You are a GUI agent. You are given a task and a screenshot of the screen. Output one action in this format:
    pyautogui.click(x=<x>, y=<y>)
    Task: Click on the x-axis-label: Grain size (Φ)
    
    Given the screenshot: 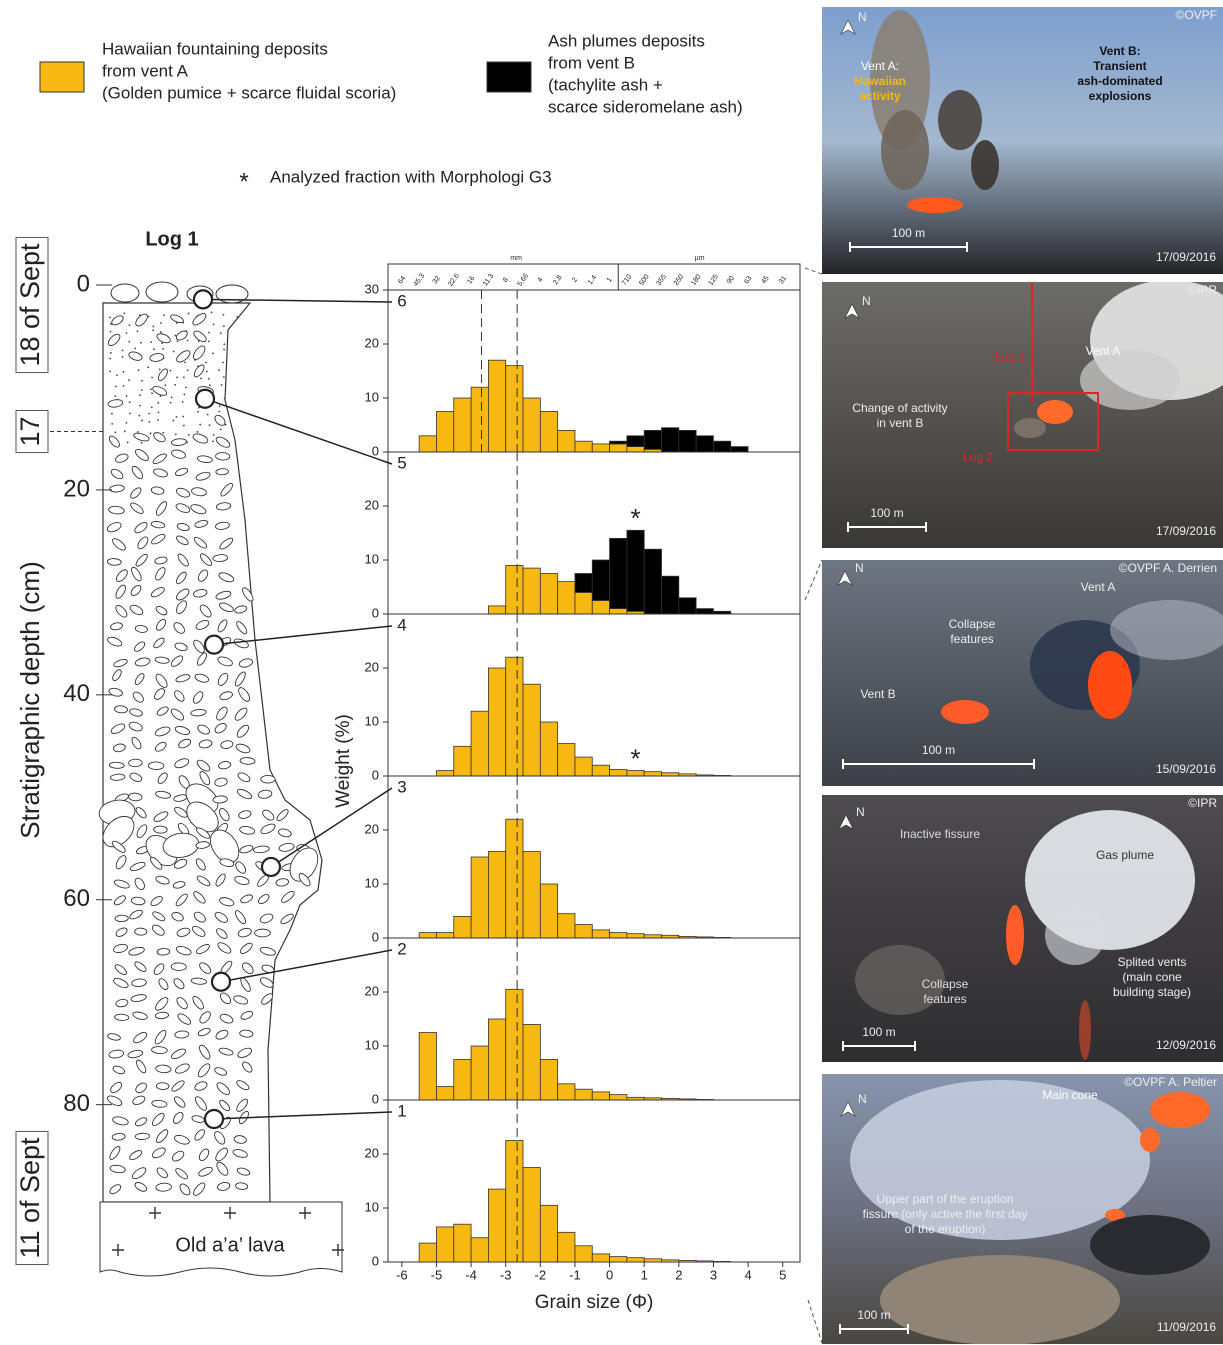 What is the action you would take?
    pyautogui.click(x=594, y=1302)
    